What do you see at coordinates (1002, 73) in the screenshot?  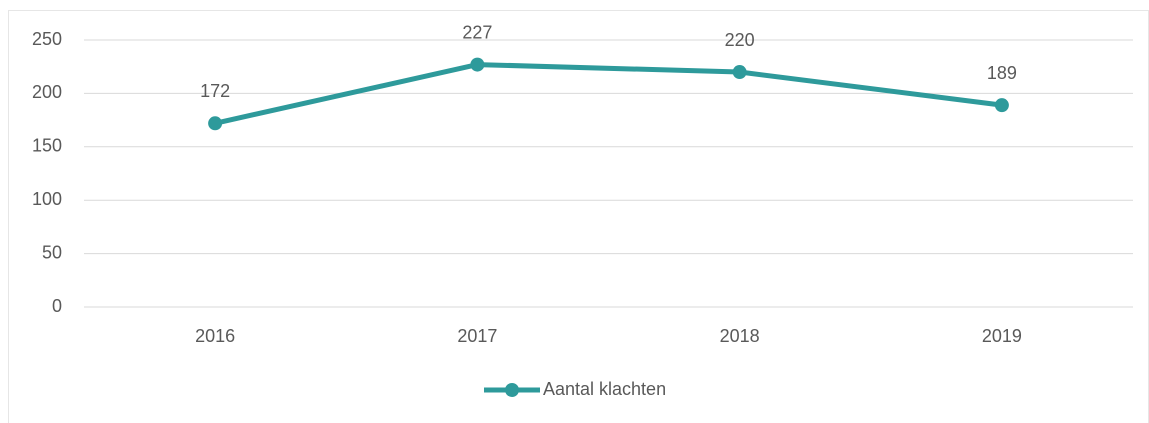 I see `data-label: 189` at bounding box center [1002, 73].